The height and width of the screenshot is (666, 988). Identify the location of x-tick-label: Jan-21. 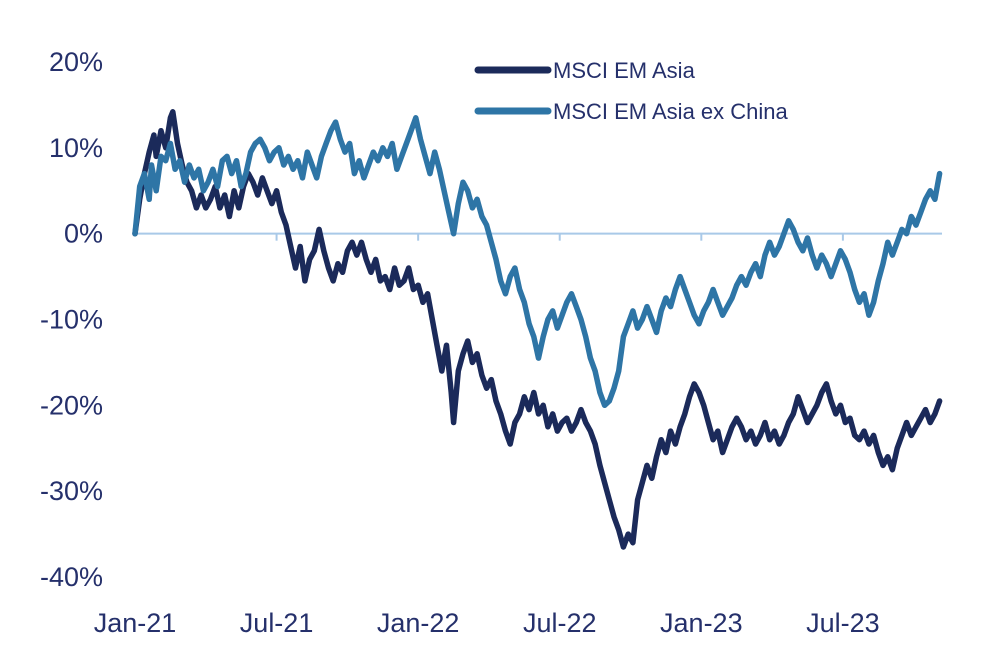
(135, 623).